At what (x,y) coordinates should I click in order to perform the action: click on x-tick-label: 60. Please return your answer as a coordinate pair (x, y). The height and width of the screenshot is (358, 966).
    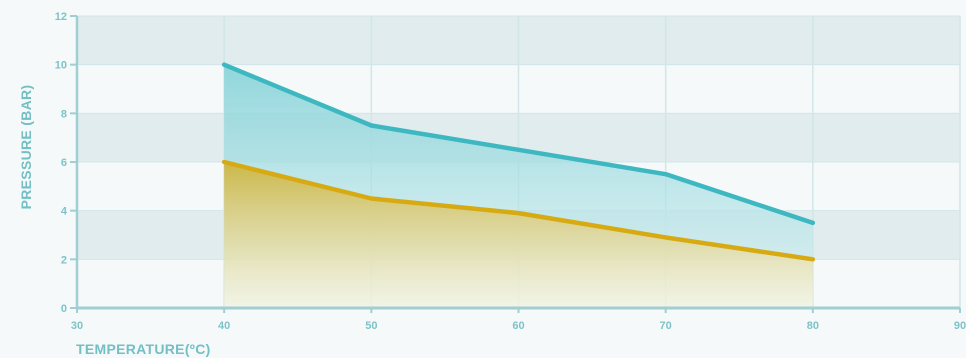
    Looking at the image, I should click on (518, 326).